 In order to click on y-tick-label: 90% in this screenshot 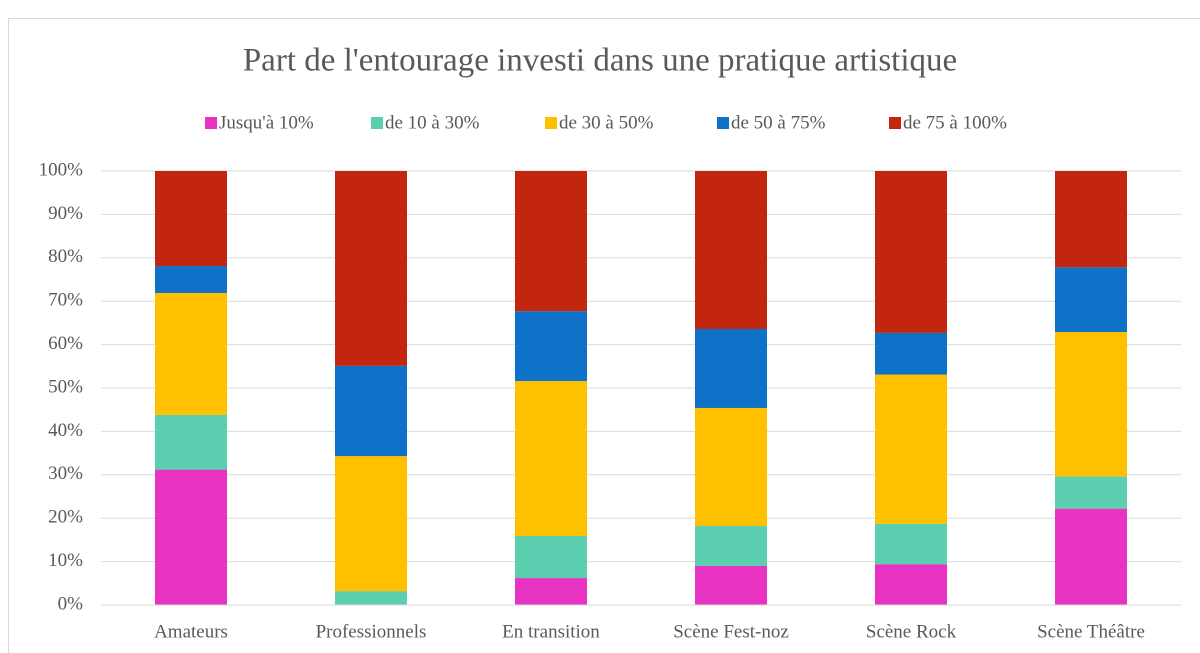, I will do `click(65, 213)`.